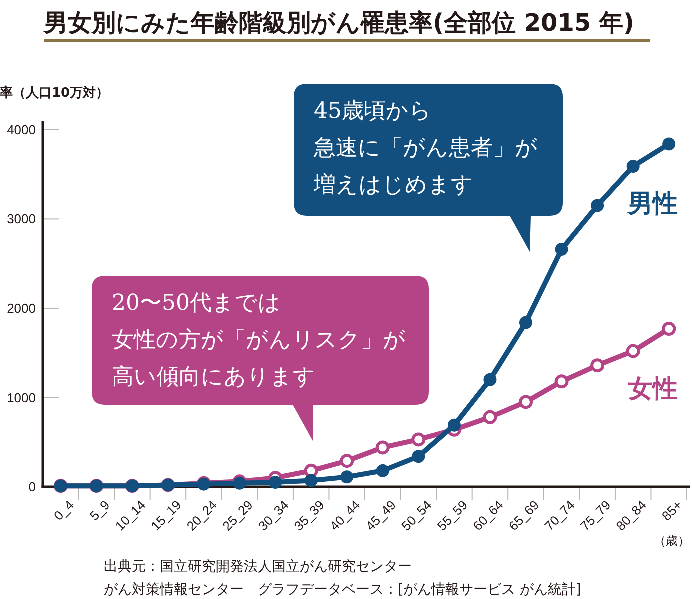 The height and width of the screenshot is (599, 692). Describe the element at coordinates (99, 511) in the screenshot. I see `x-tick-label: 5_9` at that location.